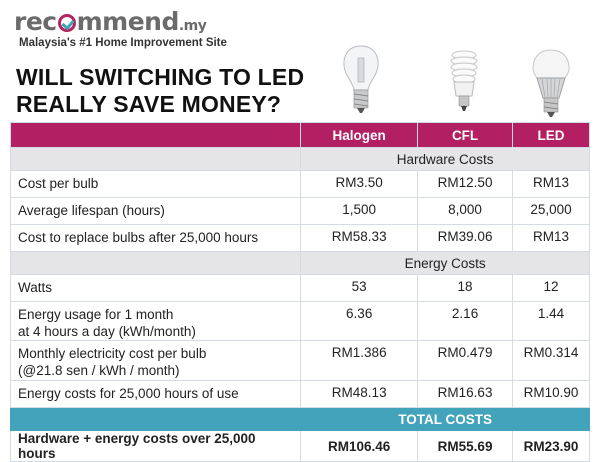  What do you see at coordinates (465, 321) in the screenshot?
I see `cell-cfl: 2.16` at bounding box center [465, 321].